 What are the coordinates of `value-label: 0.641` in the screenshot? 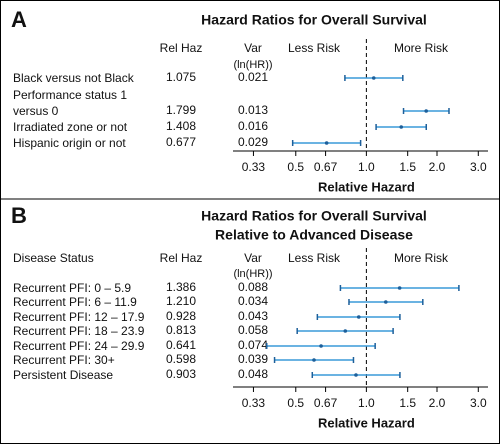 It's located at (181, 345).